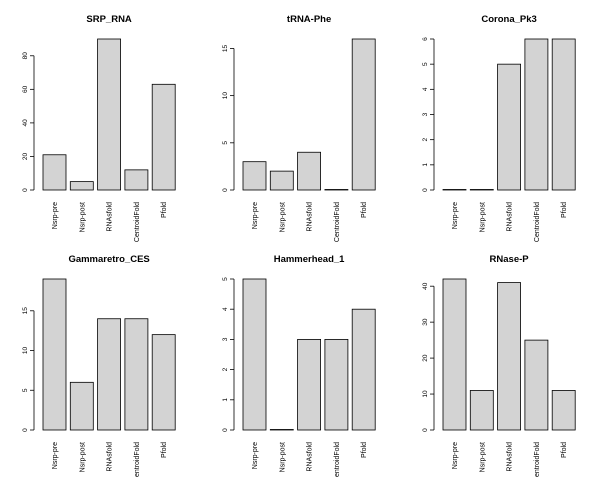  Describe the element at coordinates (510, 259) in the screenshot. I see `panel-title: RNase-P` at that location.